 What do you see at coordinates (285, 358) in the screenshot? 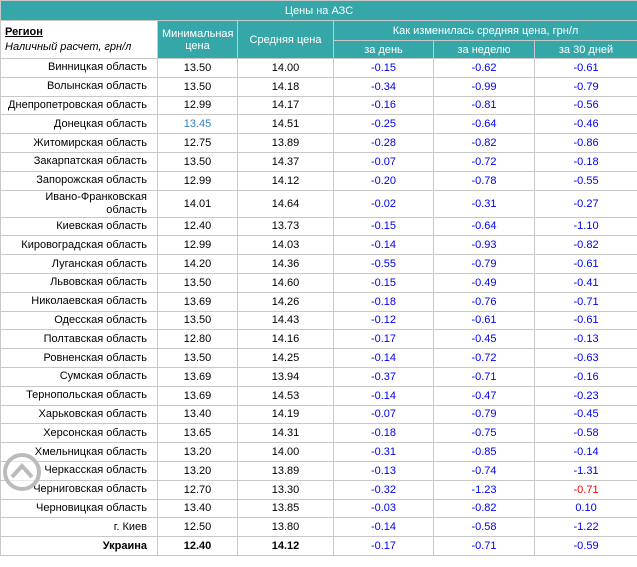
I see `avg-price: 14.25` at bounding box center [285, 358].